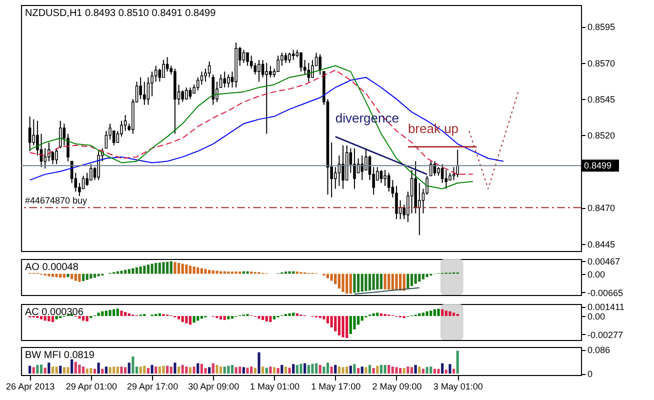 Image resolution: width=654 pixels, height=400 pixels. I want to click on x-tick-label: 1 May 17:00, so click(336, 387).